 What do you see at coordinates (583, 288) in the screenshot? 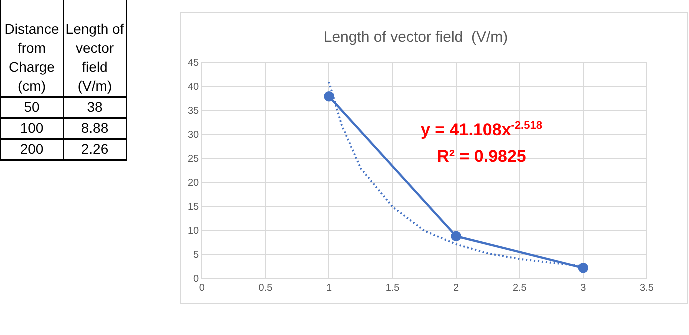
I see `x-tick-label: 3` at bounding box center [583, 288].